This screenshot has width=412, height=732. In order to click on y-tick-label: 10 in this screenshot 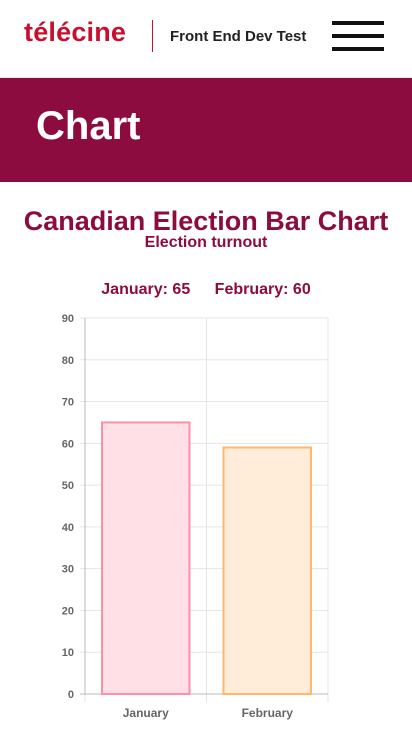, I will do `click(68, 653)`.